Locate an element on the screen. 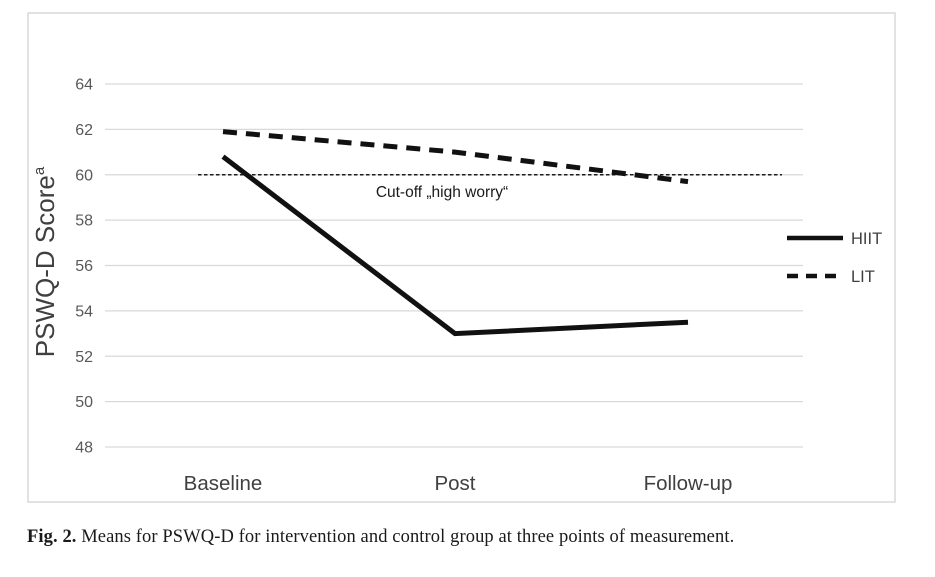 This screenshot has width=935, height=577. legend-label-lit: LIT is located at coordinates (863, 277).